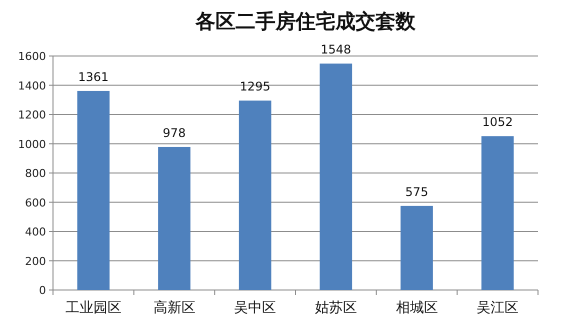 The image size is (561, 327). What do you see at coordinates (174, 133) in the screenshot?
I see `data-label: 978` at bounding box center [174, 133].